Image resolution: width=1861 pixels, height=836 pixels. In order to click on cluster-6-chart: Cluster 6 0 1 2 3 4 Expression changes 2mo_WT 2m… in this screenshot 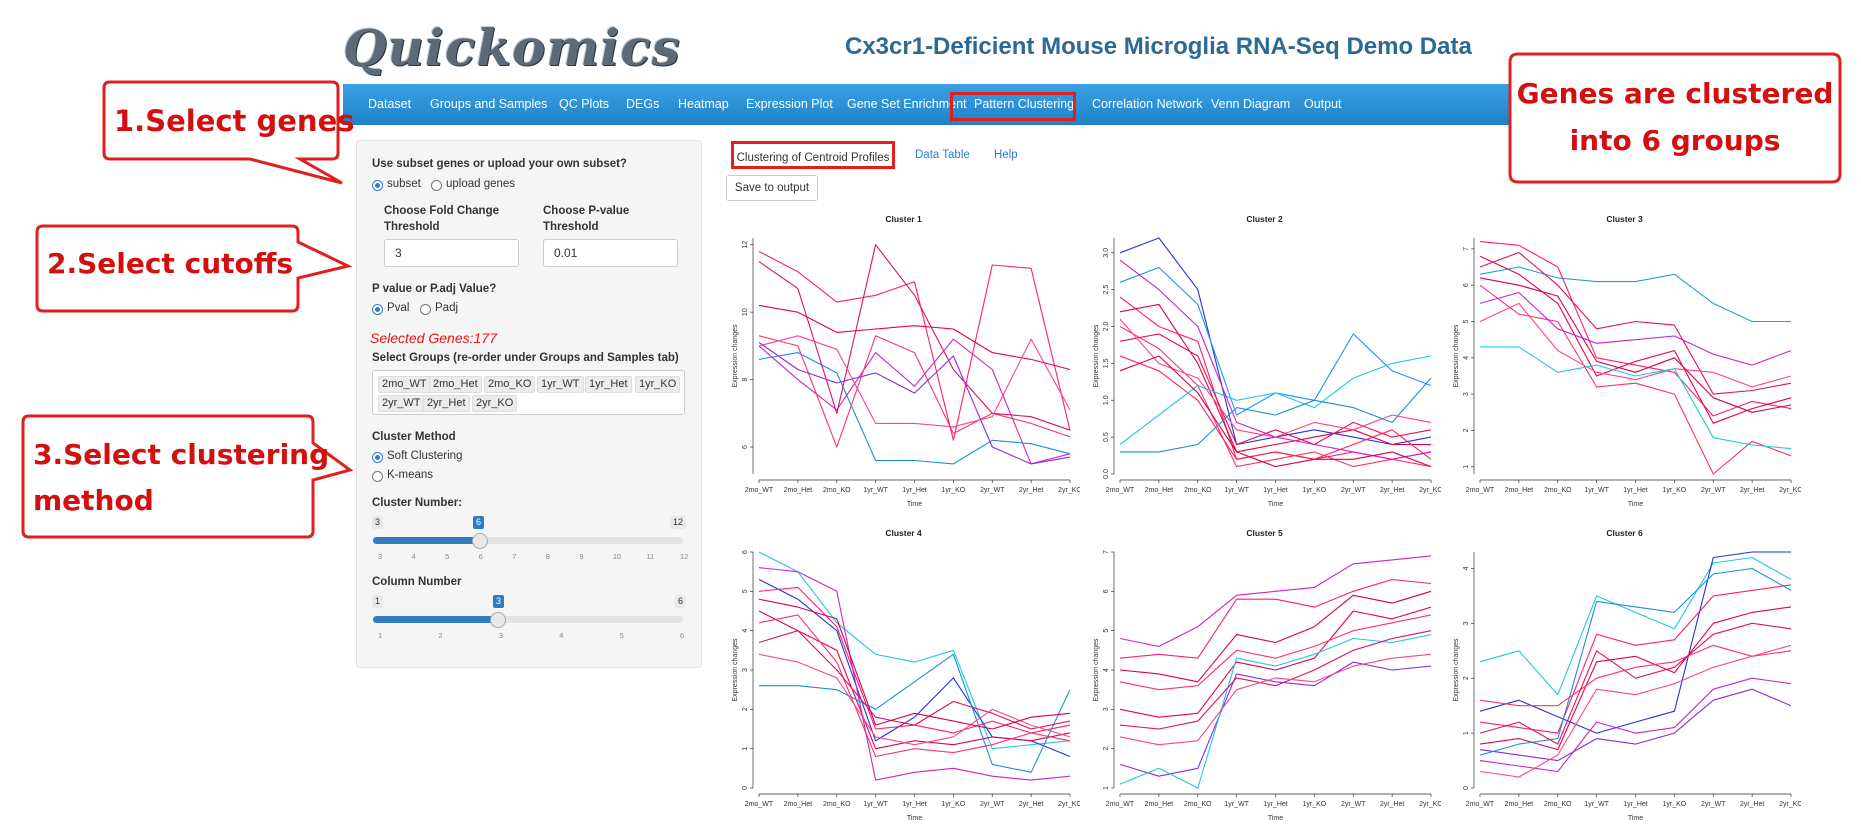, I will do `click(1627, 675)`.